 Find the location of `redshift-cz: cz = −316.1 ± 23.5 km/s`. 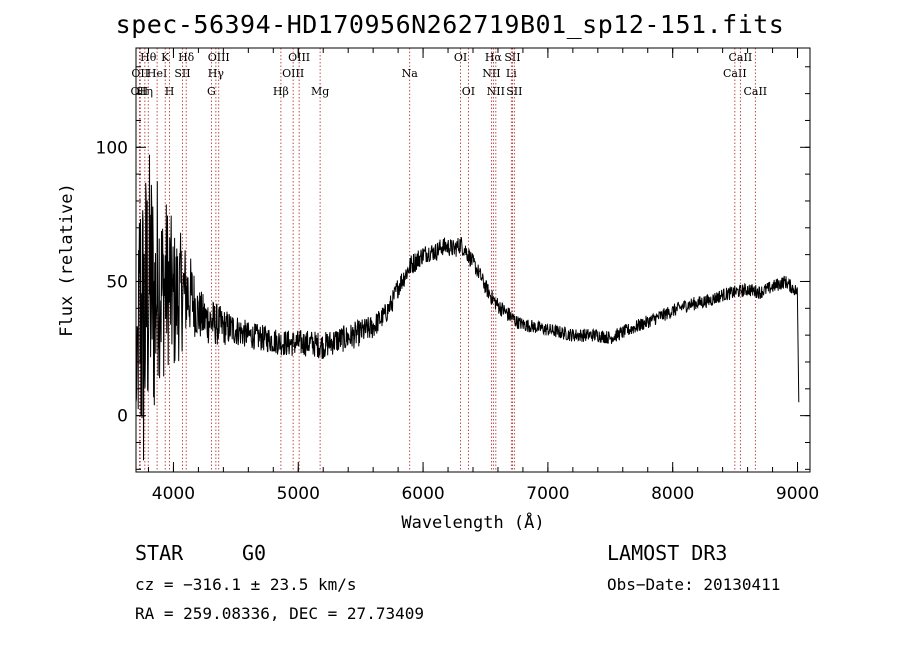

redshift-cz: cz = −316.1 ± 23.5 km/s is located at coordinates (246, 584).